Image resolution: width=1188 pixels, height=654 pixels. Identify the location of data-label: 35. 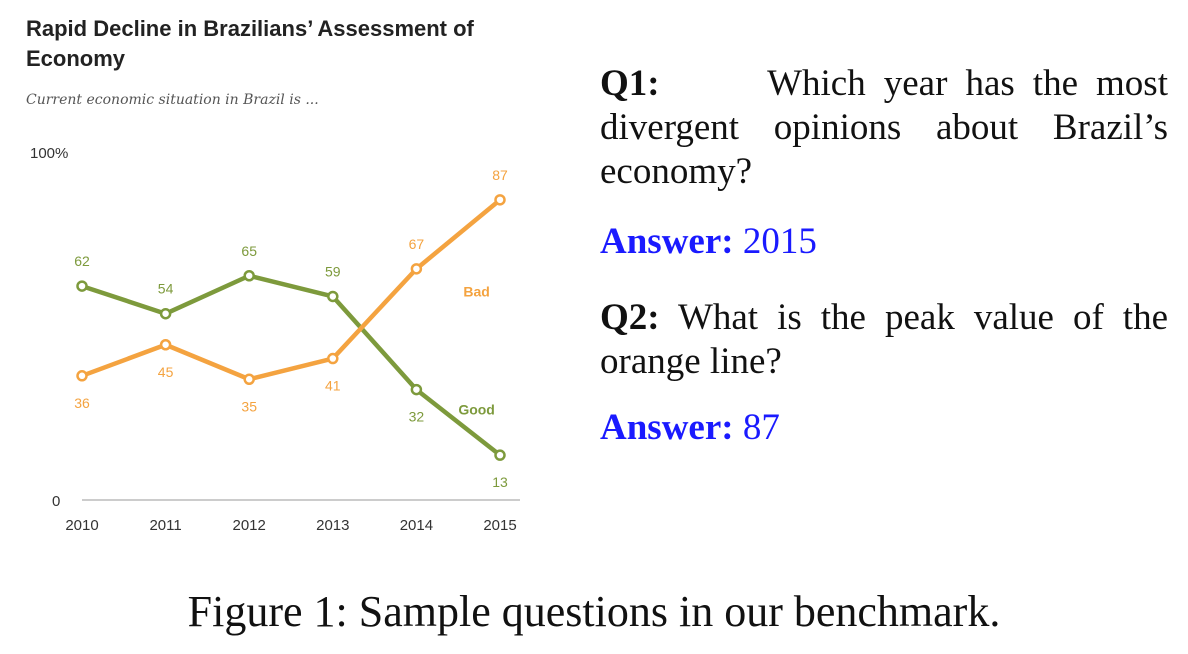
(249, 406).